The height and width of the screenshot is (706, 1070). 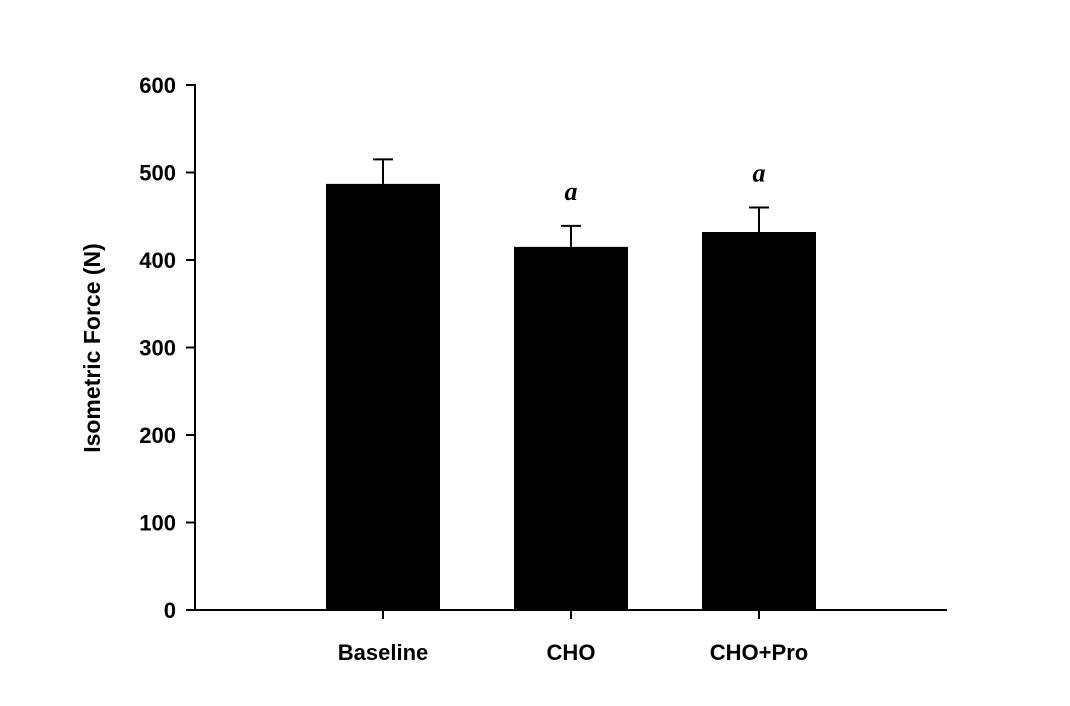 I want to click on y-tick-label: 200, so click(x=157, y=435).